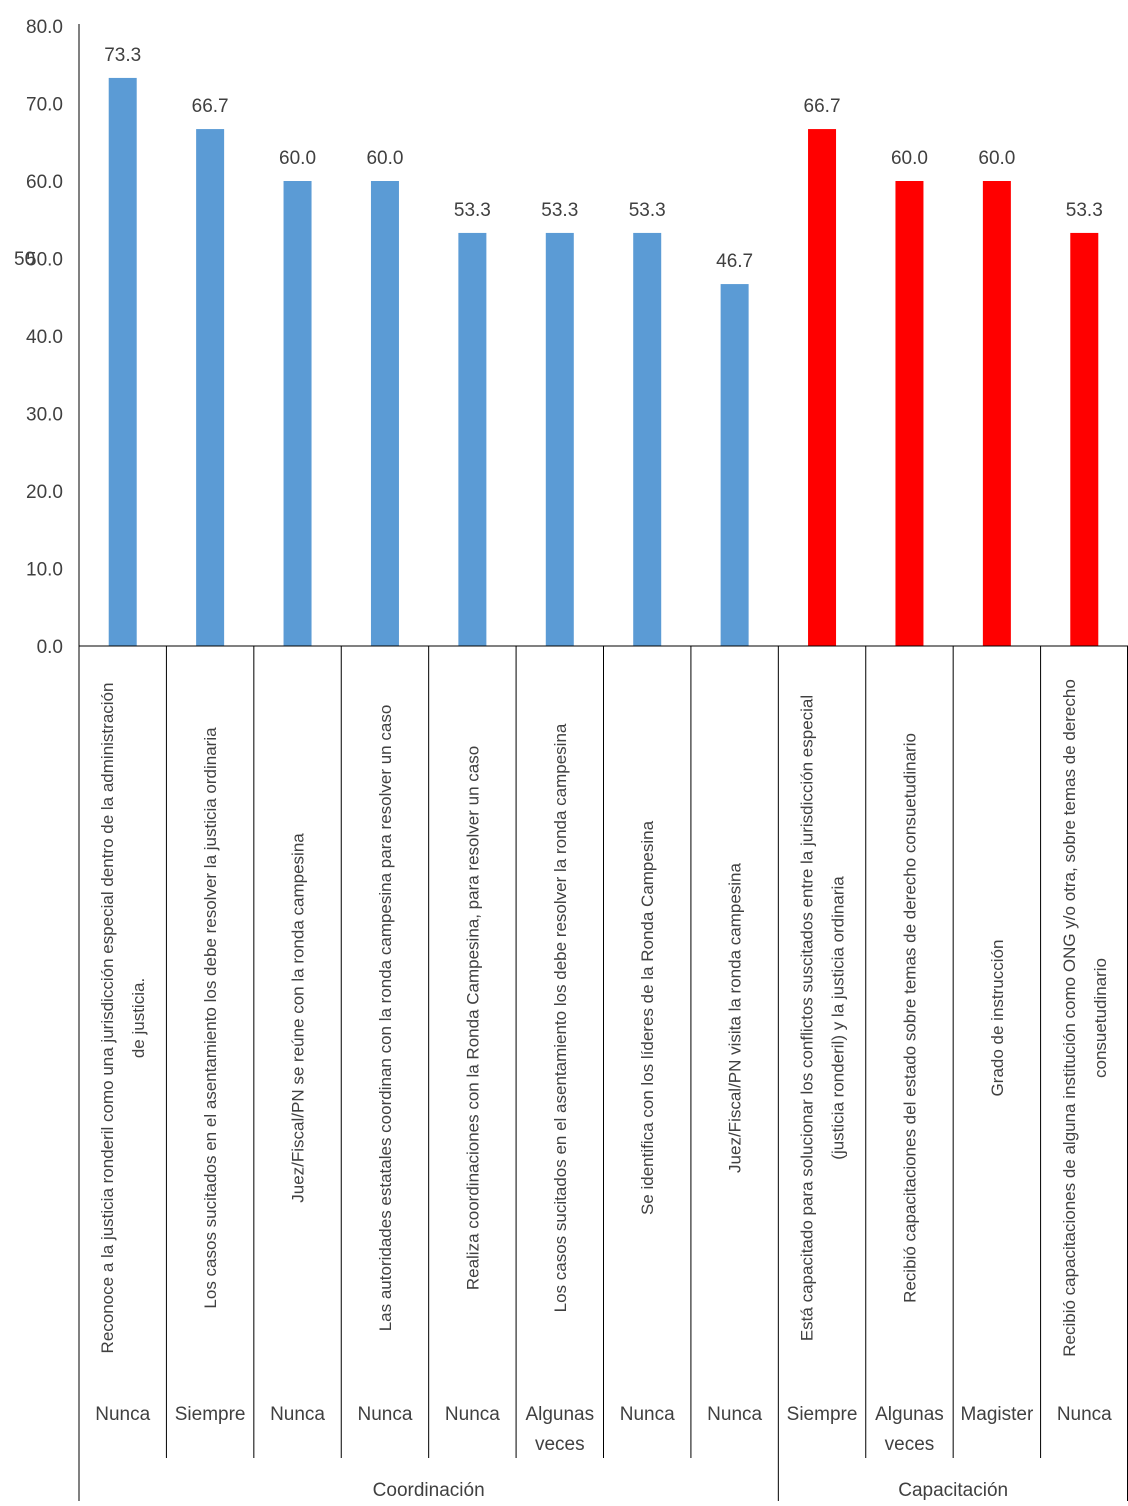 The image size is (1128, 1506). What do you see at coordinates (953, 1490) in the screenshot?
I see `group-label: Capacitación` at bounding box center [953, 1490].